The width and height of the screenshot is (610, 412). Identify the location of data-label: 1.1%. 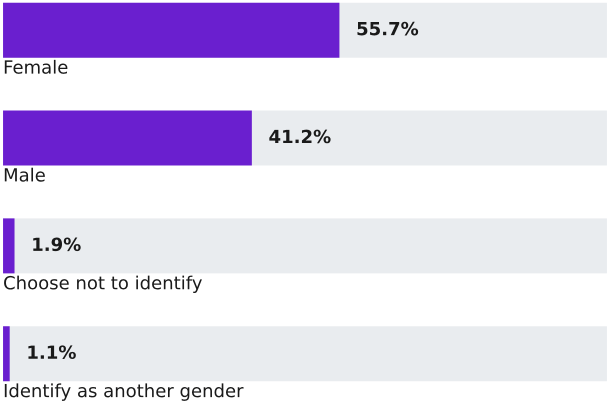
(52, 352).